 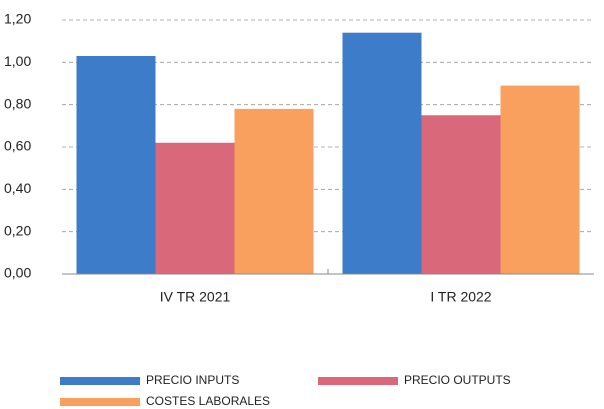 I want to click on y-tick-label: 1,00, so click(x=17, y=61).